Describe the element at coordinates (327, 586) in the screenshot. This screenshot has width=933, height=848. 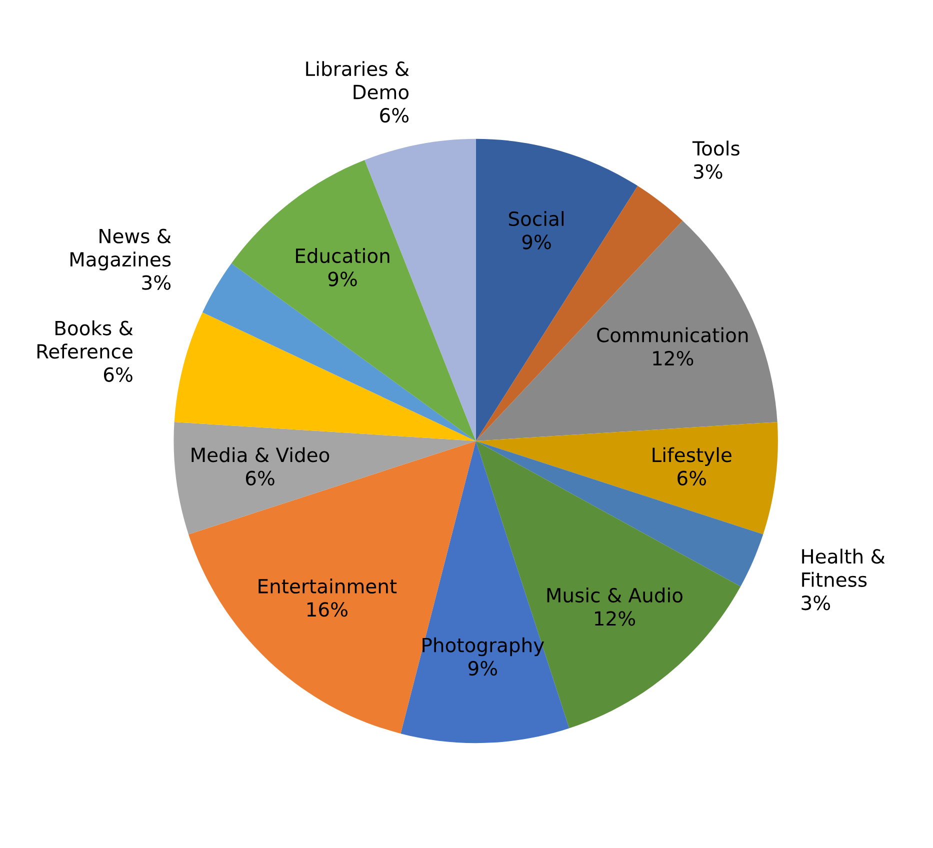
I see `slice-label: Entertainment` at that location.